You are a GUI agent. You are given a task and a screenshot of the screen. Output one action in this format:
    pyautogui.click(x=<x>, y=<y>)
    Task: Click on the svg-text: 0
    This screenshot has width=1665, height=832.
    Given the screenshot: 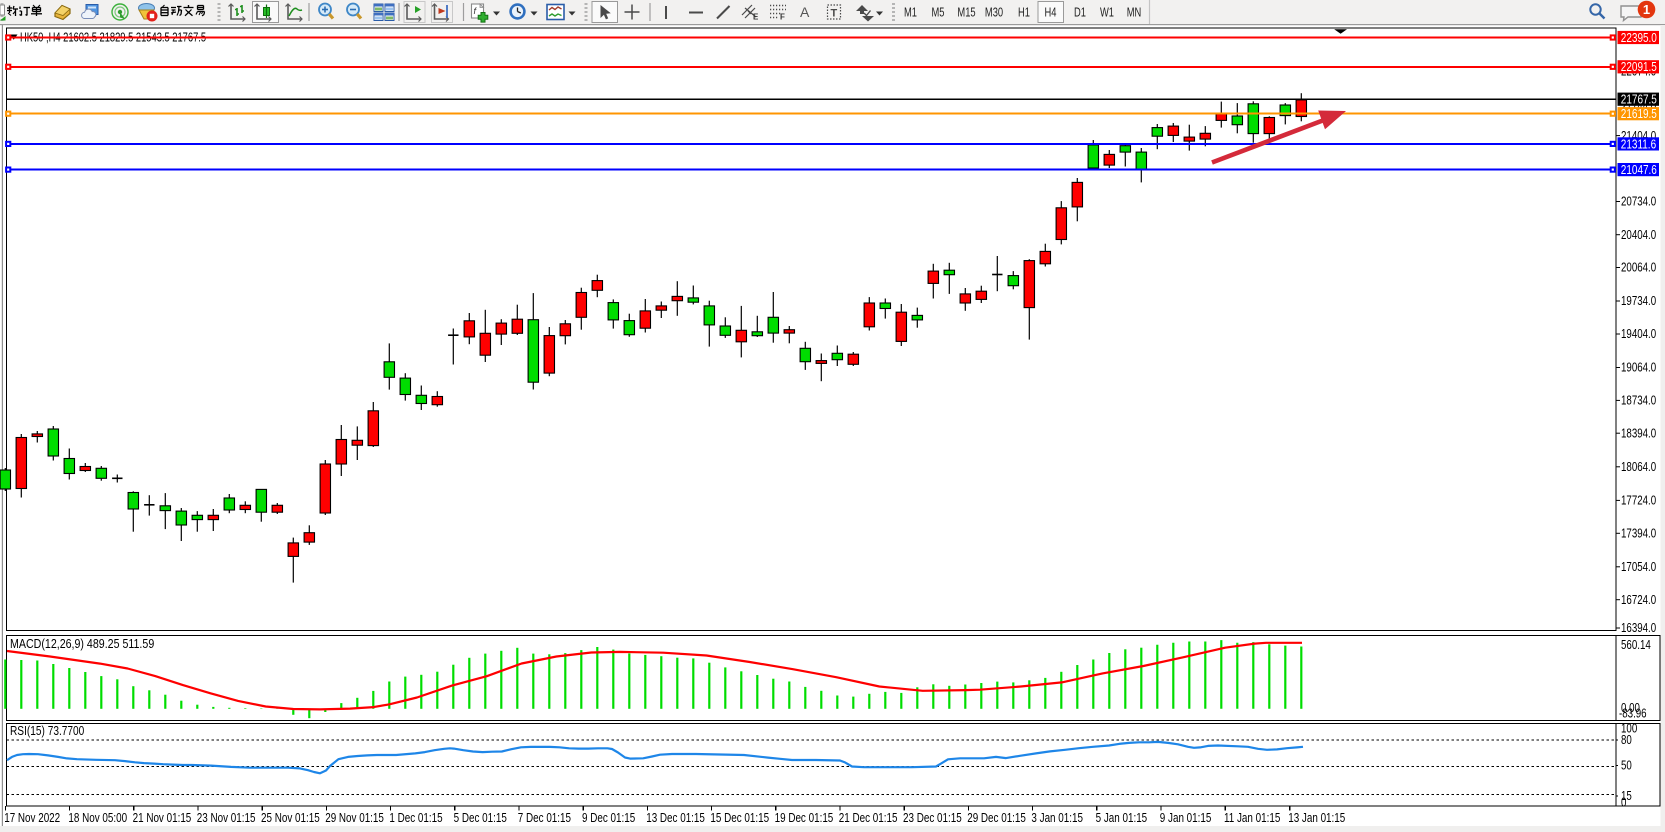 What is the action you would take?
    pyautogui.click(x=1623, y=803)
    